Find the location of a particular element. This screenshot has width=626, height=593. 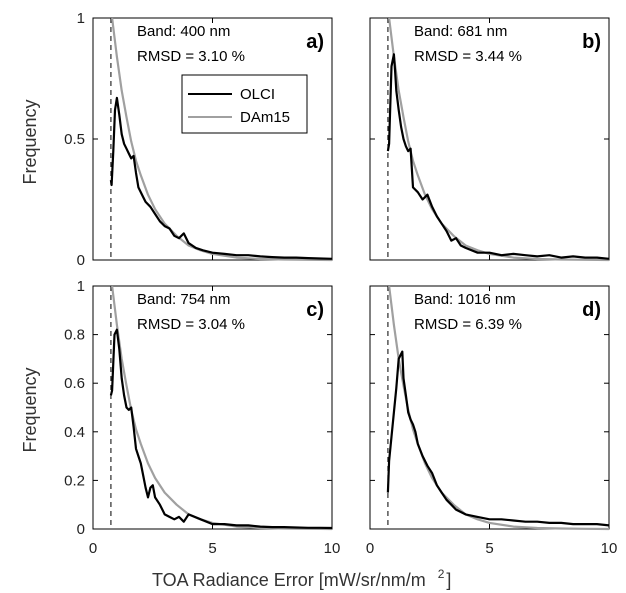

y-tick-label: 0.6 is located at coordinates (74, 383).